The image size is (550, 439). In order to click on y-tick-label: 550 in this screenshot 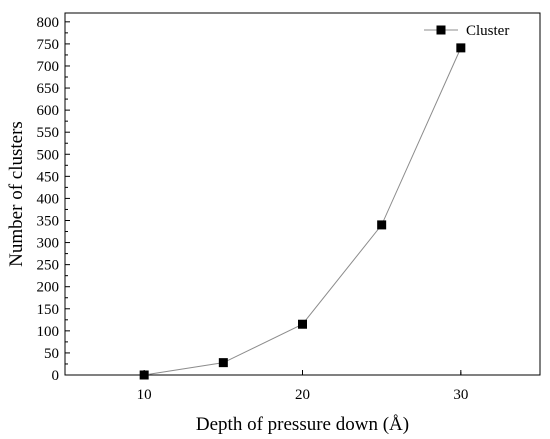, I will do `click(48, 133)`.